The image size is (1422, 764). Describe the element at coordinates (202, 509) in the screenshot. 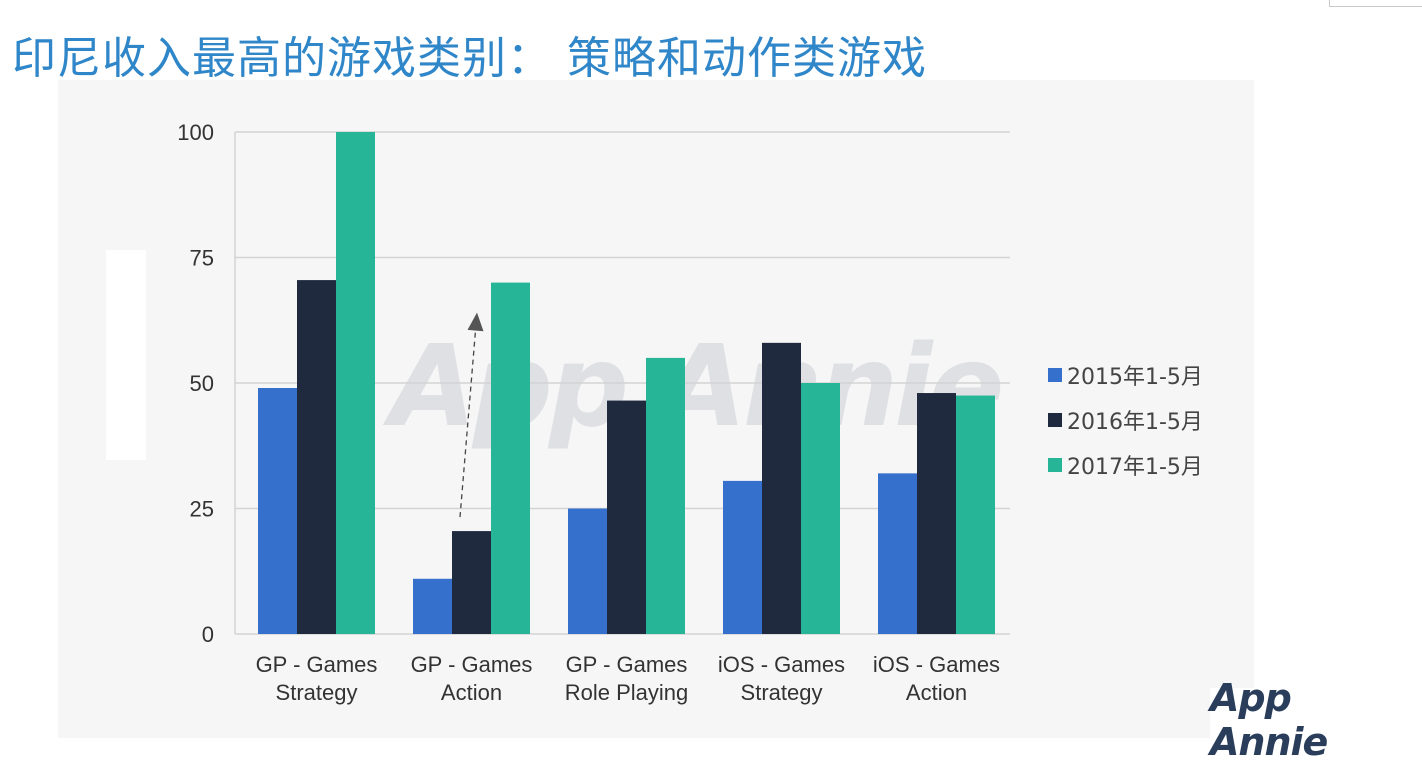

I see `y-tick-label: 25` at that location.